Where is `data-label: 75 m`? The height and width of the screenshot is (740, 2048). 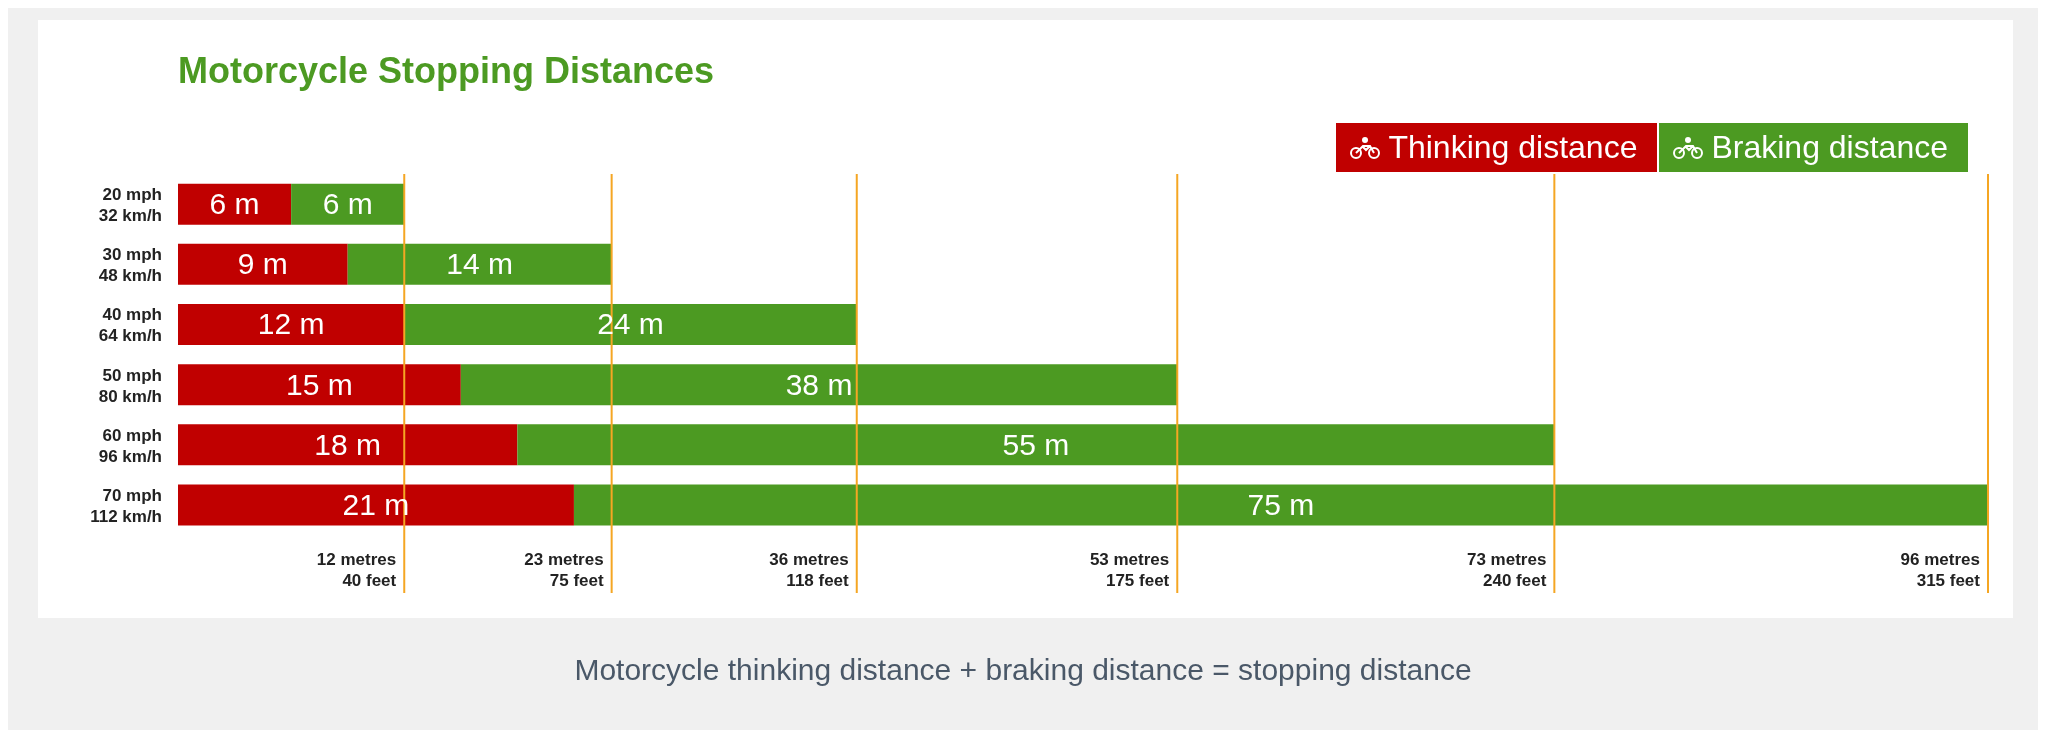
data-label: 75 m is located at coordinates (1281, 504).